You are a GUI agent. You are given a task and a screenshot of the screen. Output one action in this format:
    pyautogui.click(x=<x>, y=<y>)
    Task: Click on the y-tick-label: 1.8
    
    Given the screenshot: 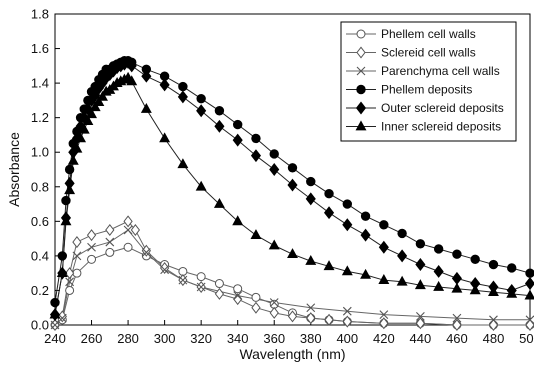 What is the action you would take?
    pyautogui.click(x=40, y=14)
    